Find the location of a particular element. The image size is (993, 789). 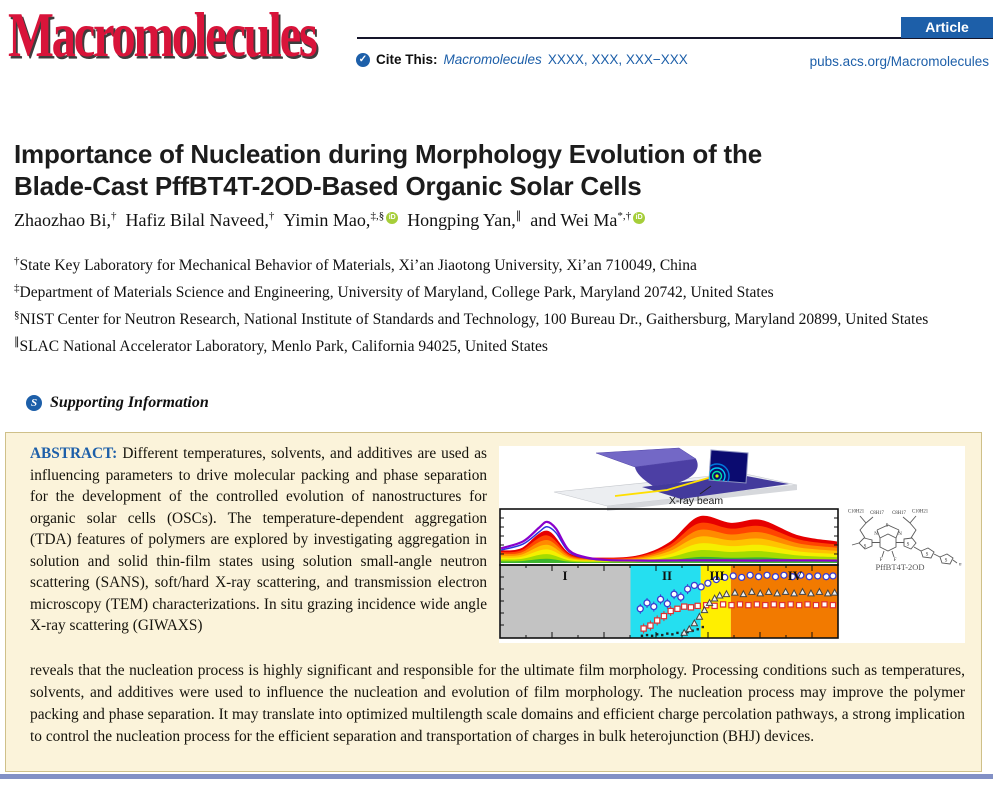

xray-beam-line is located at coordinates (672, 484).